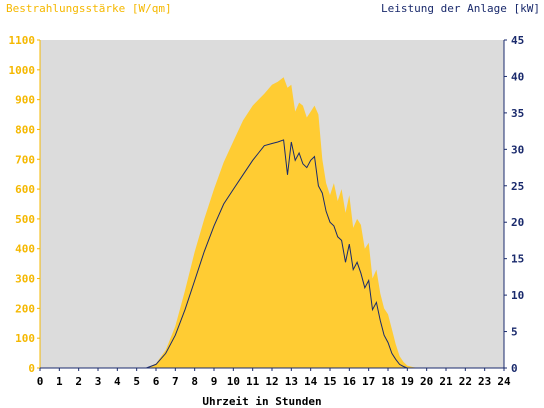  Describe the element at coordinates (504, 381) in the screenshot. I see `x-tick-label: 24` at that location.